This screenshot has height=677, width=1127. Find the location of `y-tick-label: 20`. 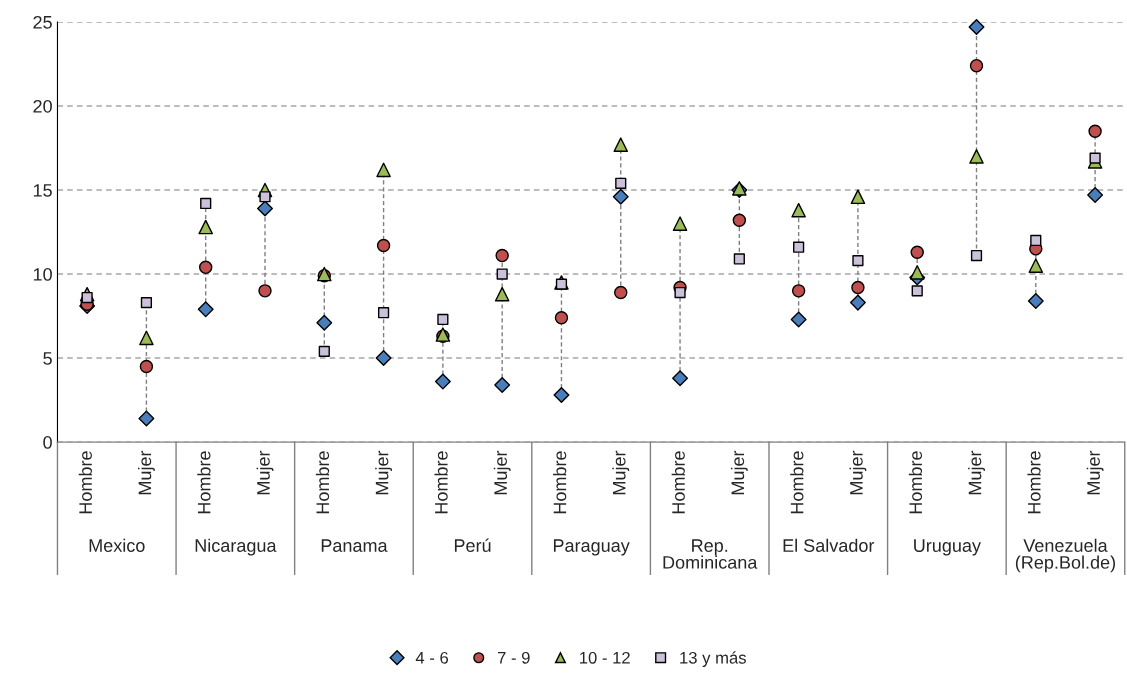

y-tick-label: 20 is located at coordinates (42, 106).